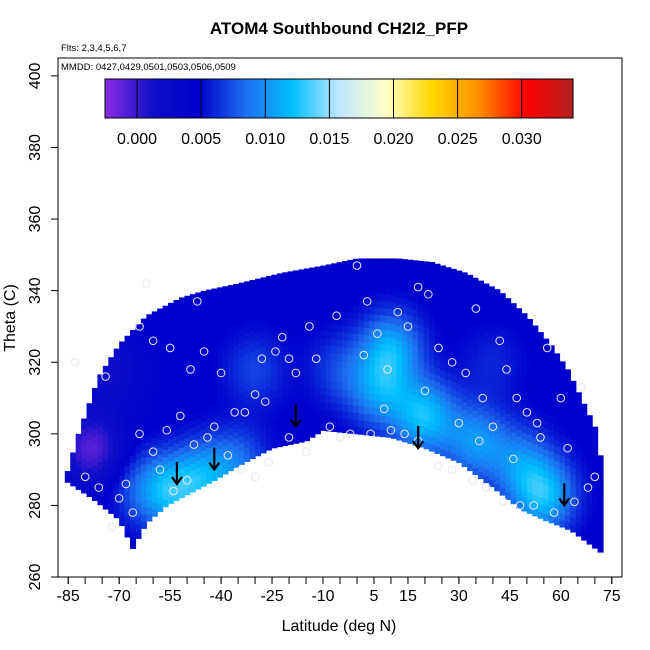 The image size is (650, 650). I want to click on x-axis: -85 -70 -55 -40 -25 -10 5 15 30 45 60 75, so click(339, 590).